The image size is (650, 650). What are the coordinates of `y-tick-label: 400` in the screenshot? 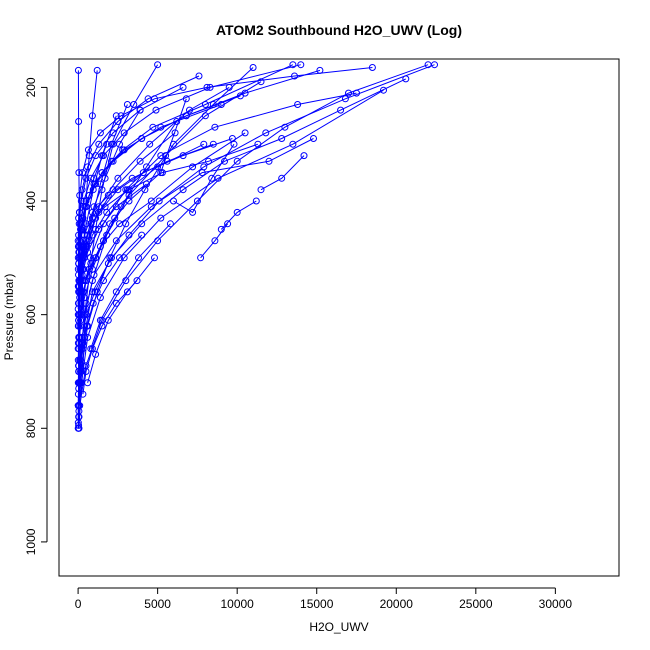 It's located at (31, 201).